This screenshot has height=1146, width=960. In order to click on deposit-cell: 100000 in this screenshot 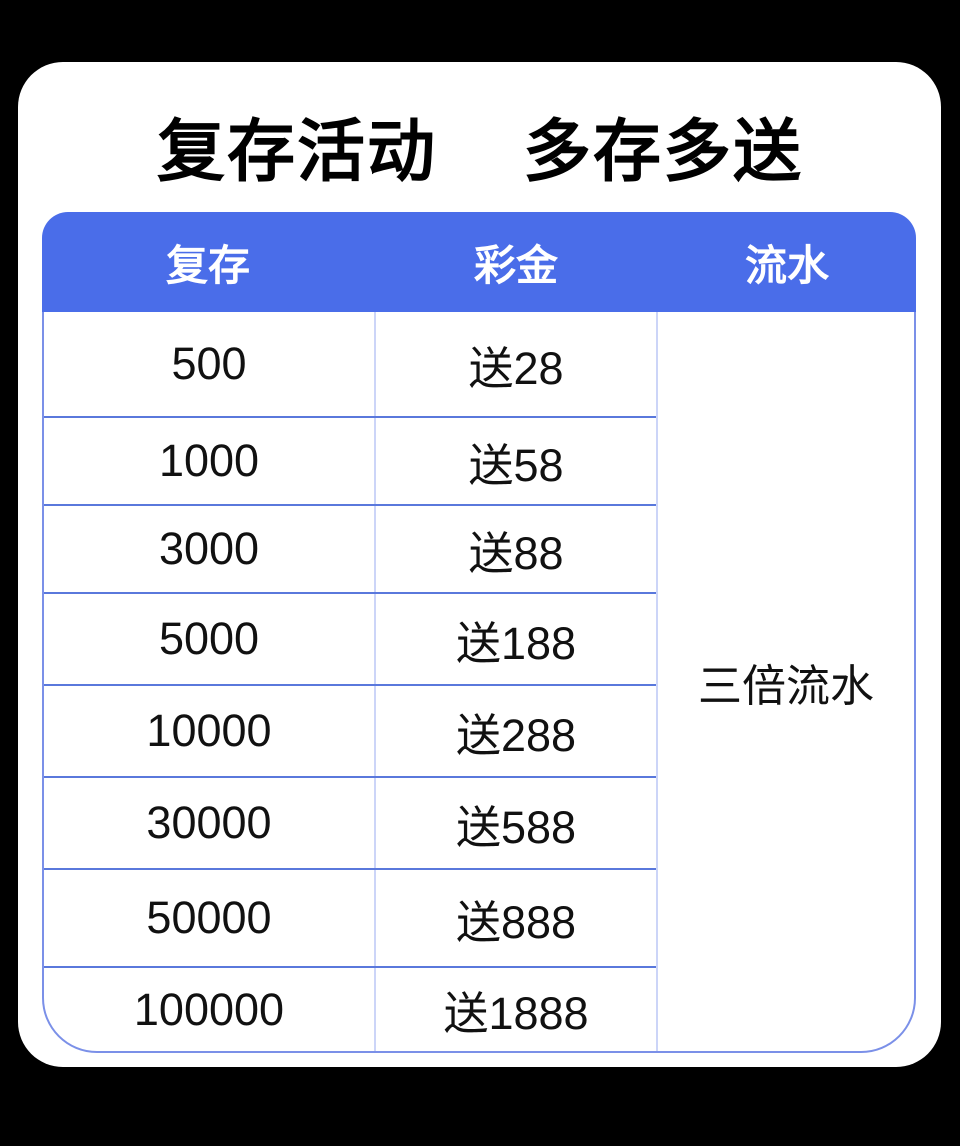, I will do `click(209, 1009)`.